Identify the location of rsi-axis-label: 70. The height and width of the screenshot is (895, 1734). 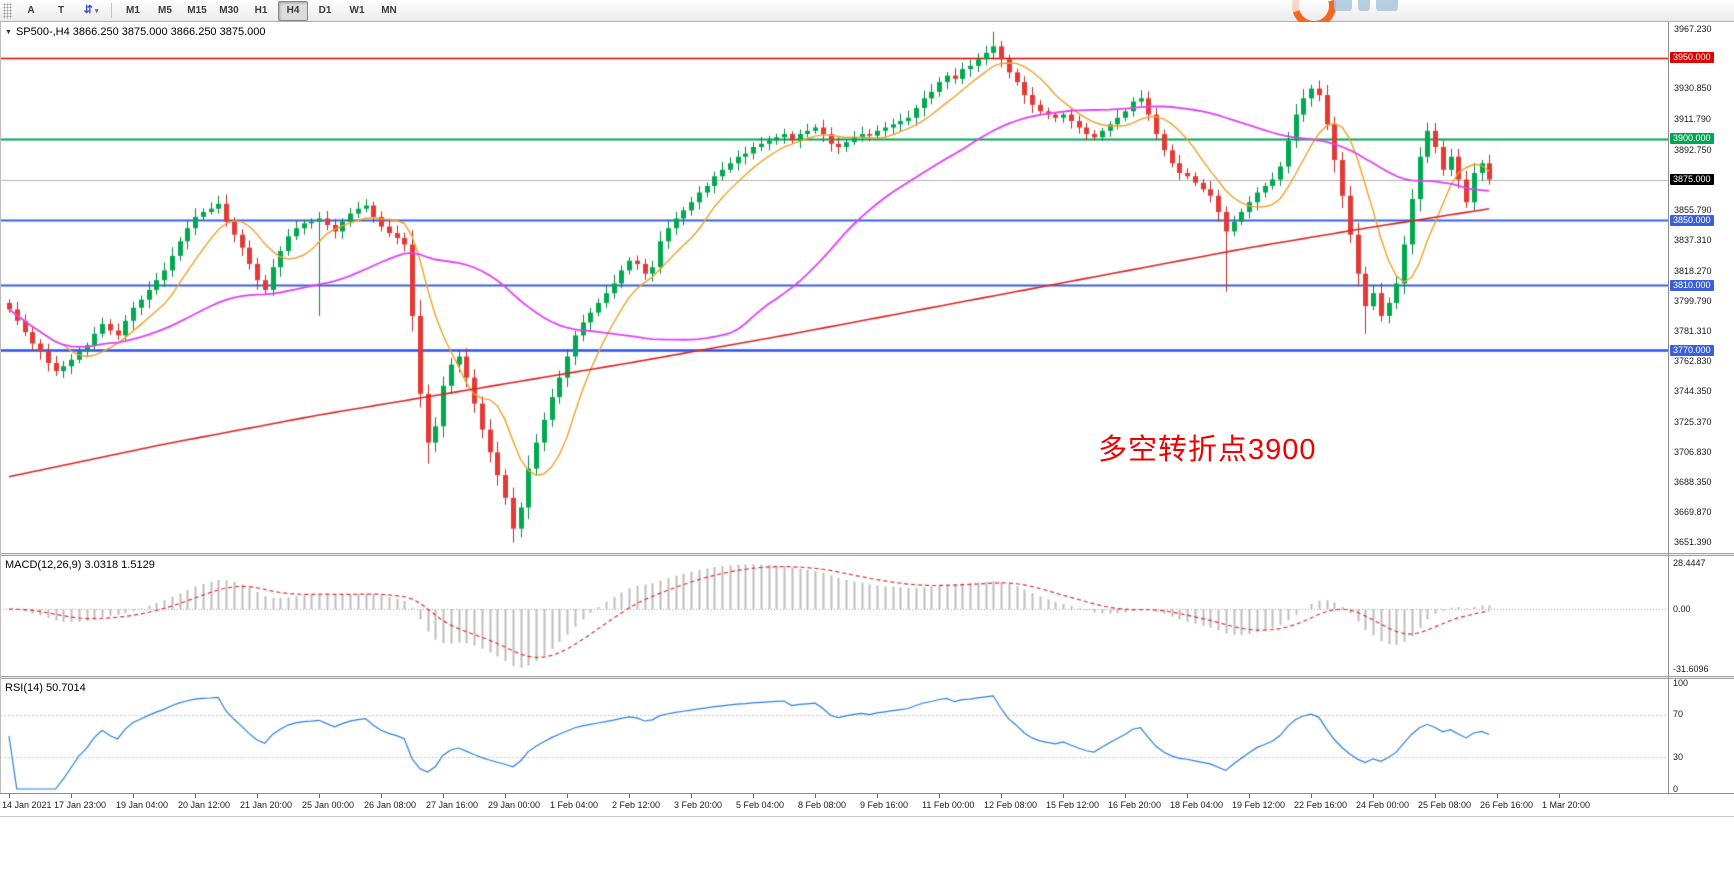
(1678, 714).